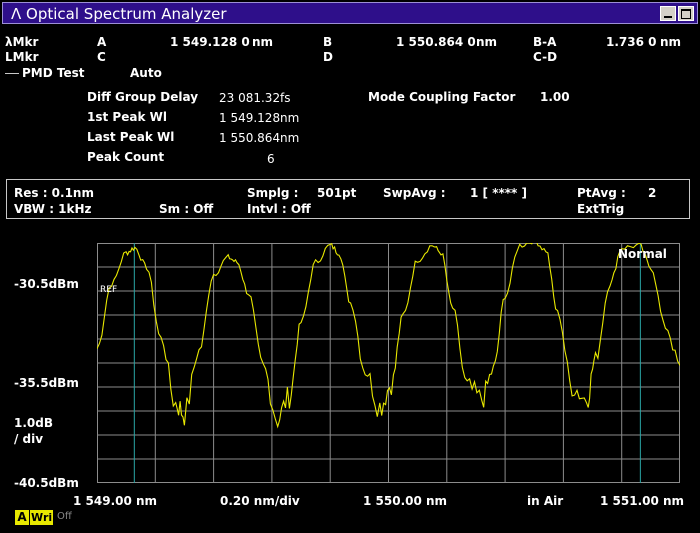 This screenshot has height=533, width=700. What do you see at coordinates (22, 57) in the screenshot?
I see `lmkr2-label: LMkr` at bounding box center [22, 57].